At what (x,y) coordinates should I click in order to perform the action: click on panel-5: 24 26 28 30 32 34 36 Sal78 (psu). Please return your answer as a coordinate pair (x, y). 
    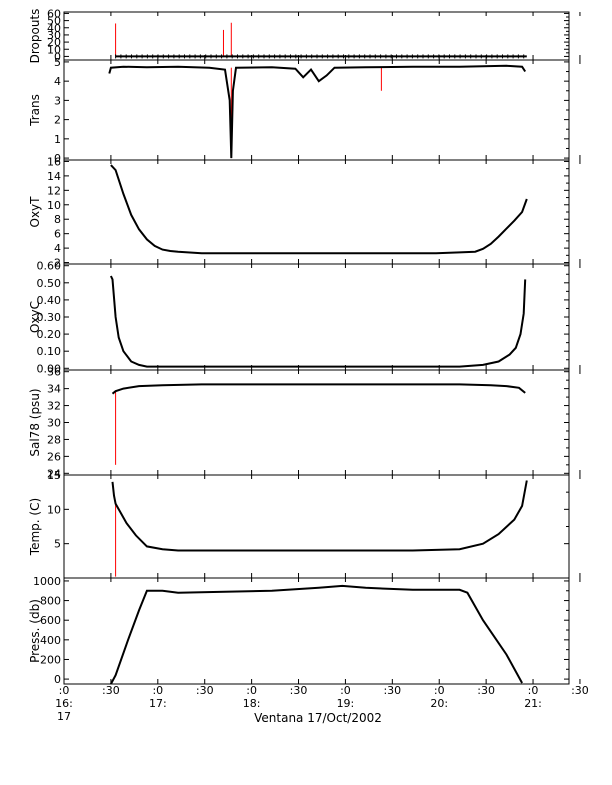
    Looking at the image, I should click on (304, 423).